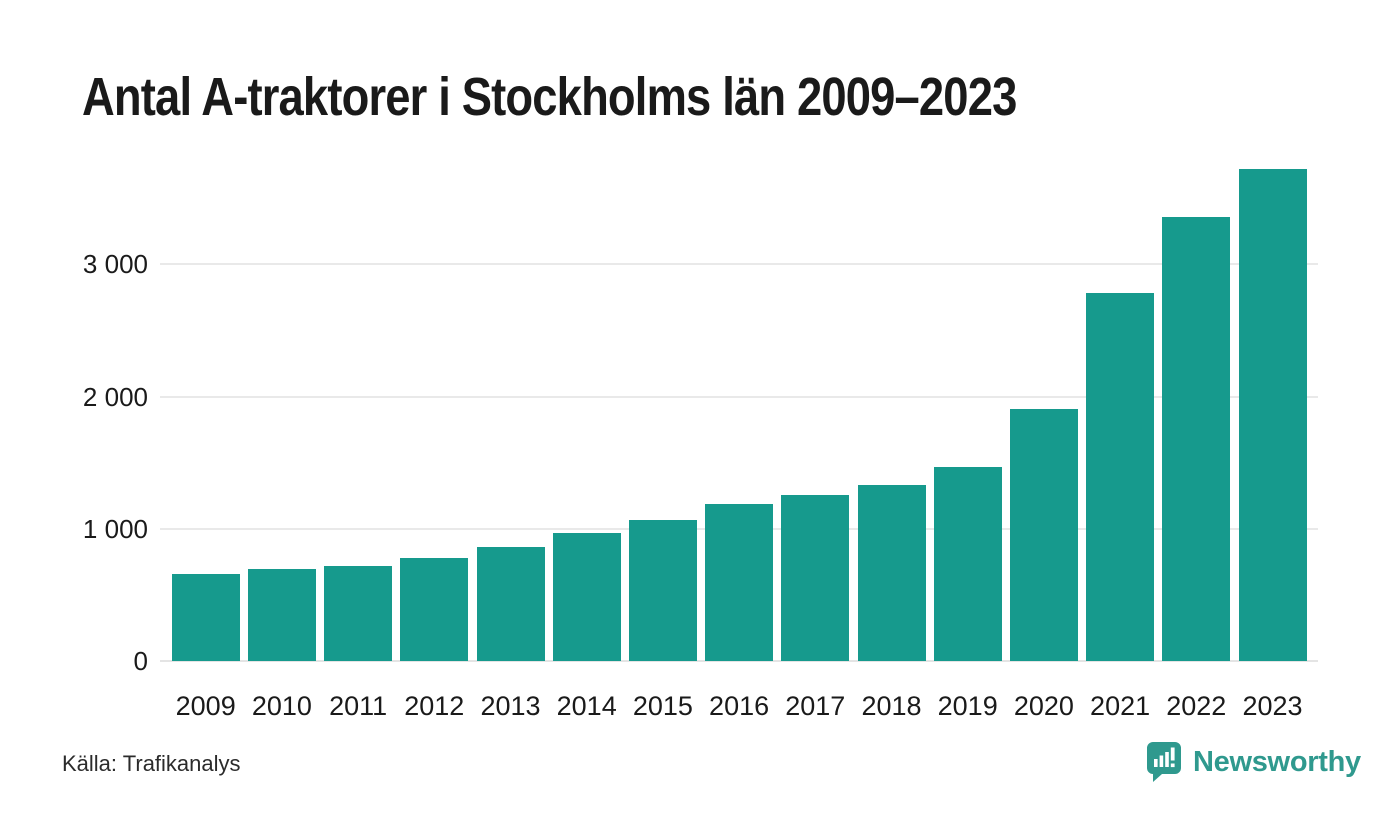  I want to click on source-note: Källa: Trafikanalys, so click(151, 763).